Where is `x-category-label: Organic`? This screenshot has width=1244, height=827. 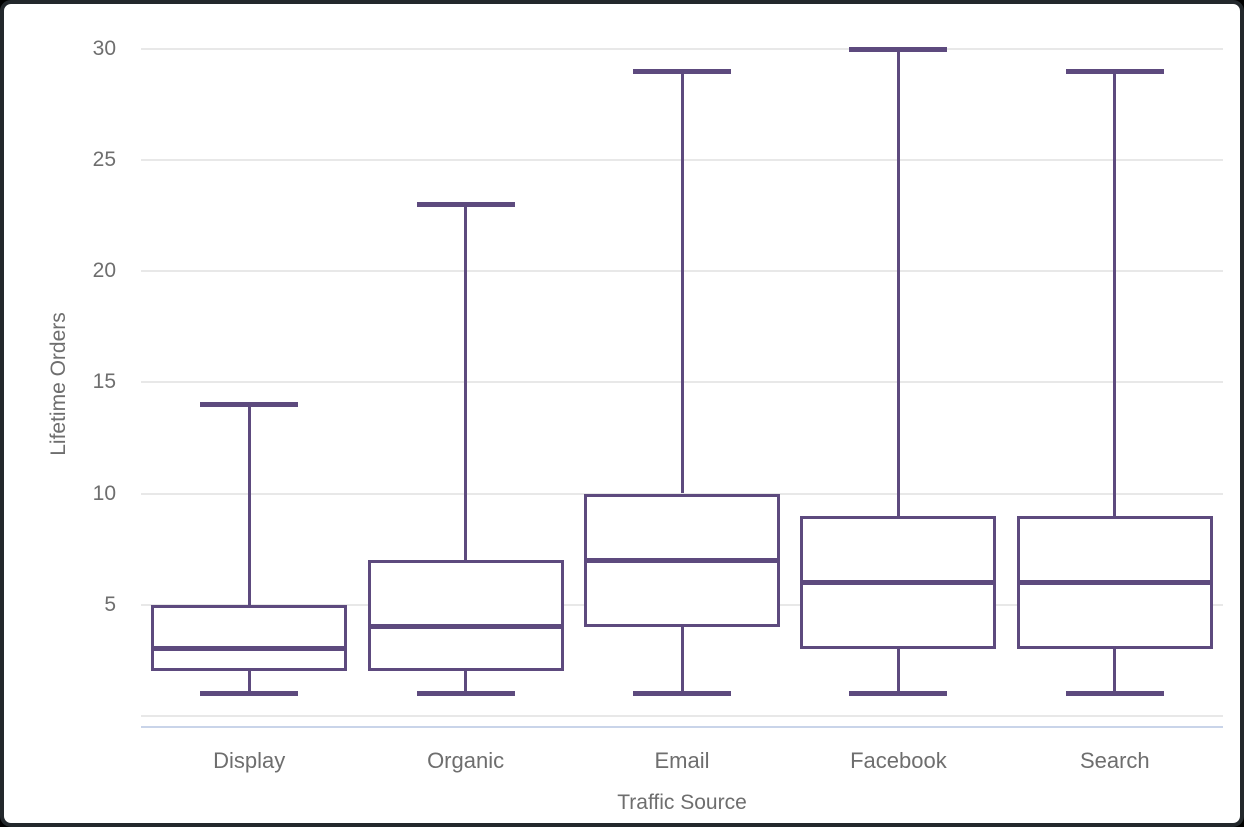
x-category-label: Organic is located at coordinates (466, 760).